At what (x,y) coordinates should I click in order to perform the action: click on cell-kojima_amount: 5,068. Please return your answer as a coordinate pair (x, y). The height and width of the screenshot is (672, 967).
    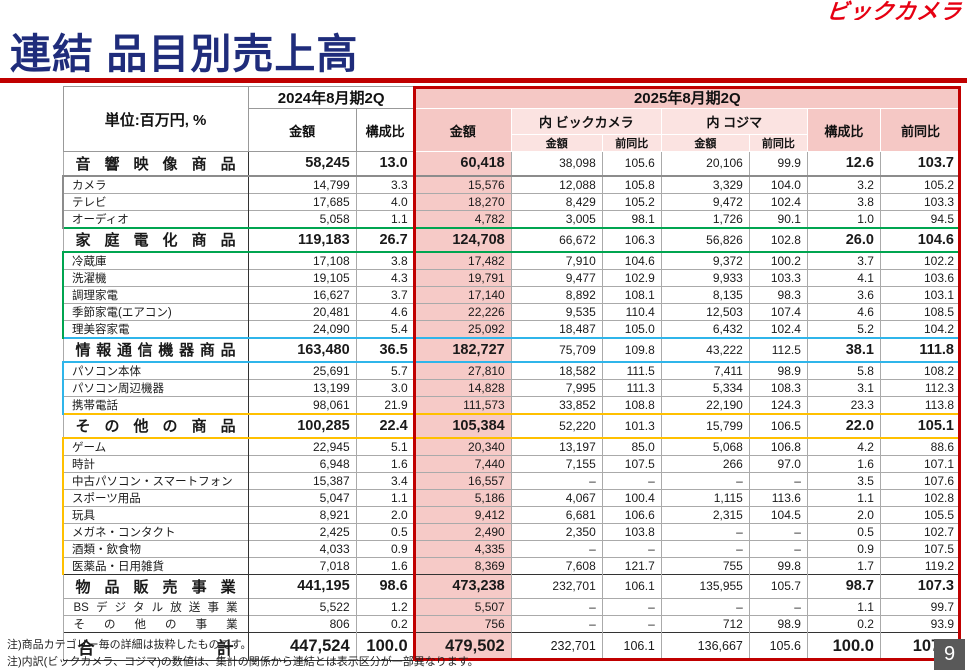
    Looking at the image, I should click on (705, 445).